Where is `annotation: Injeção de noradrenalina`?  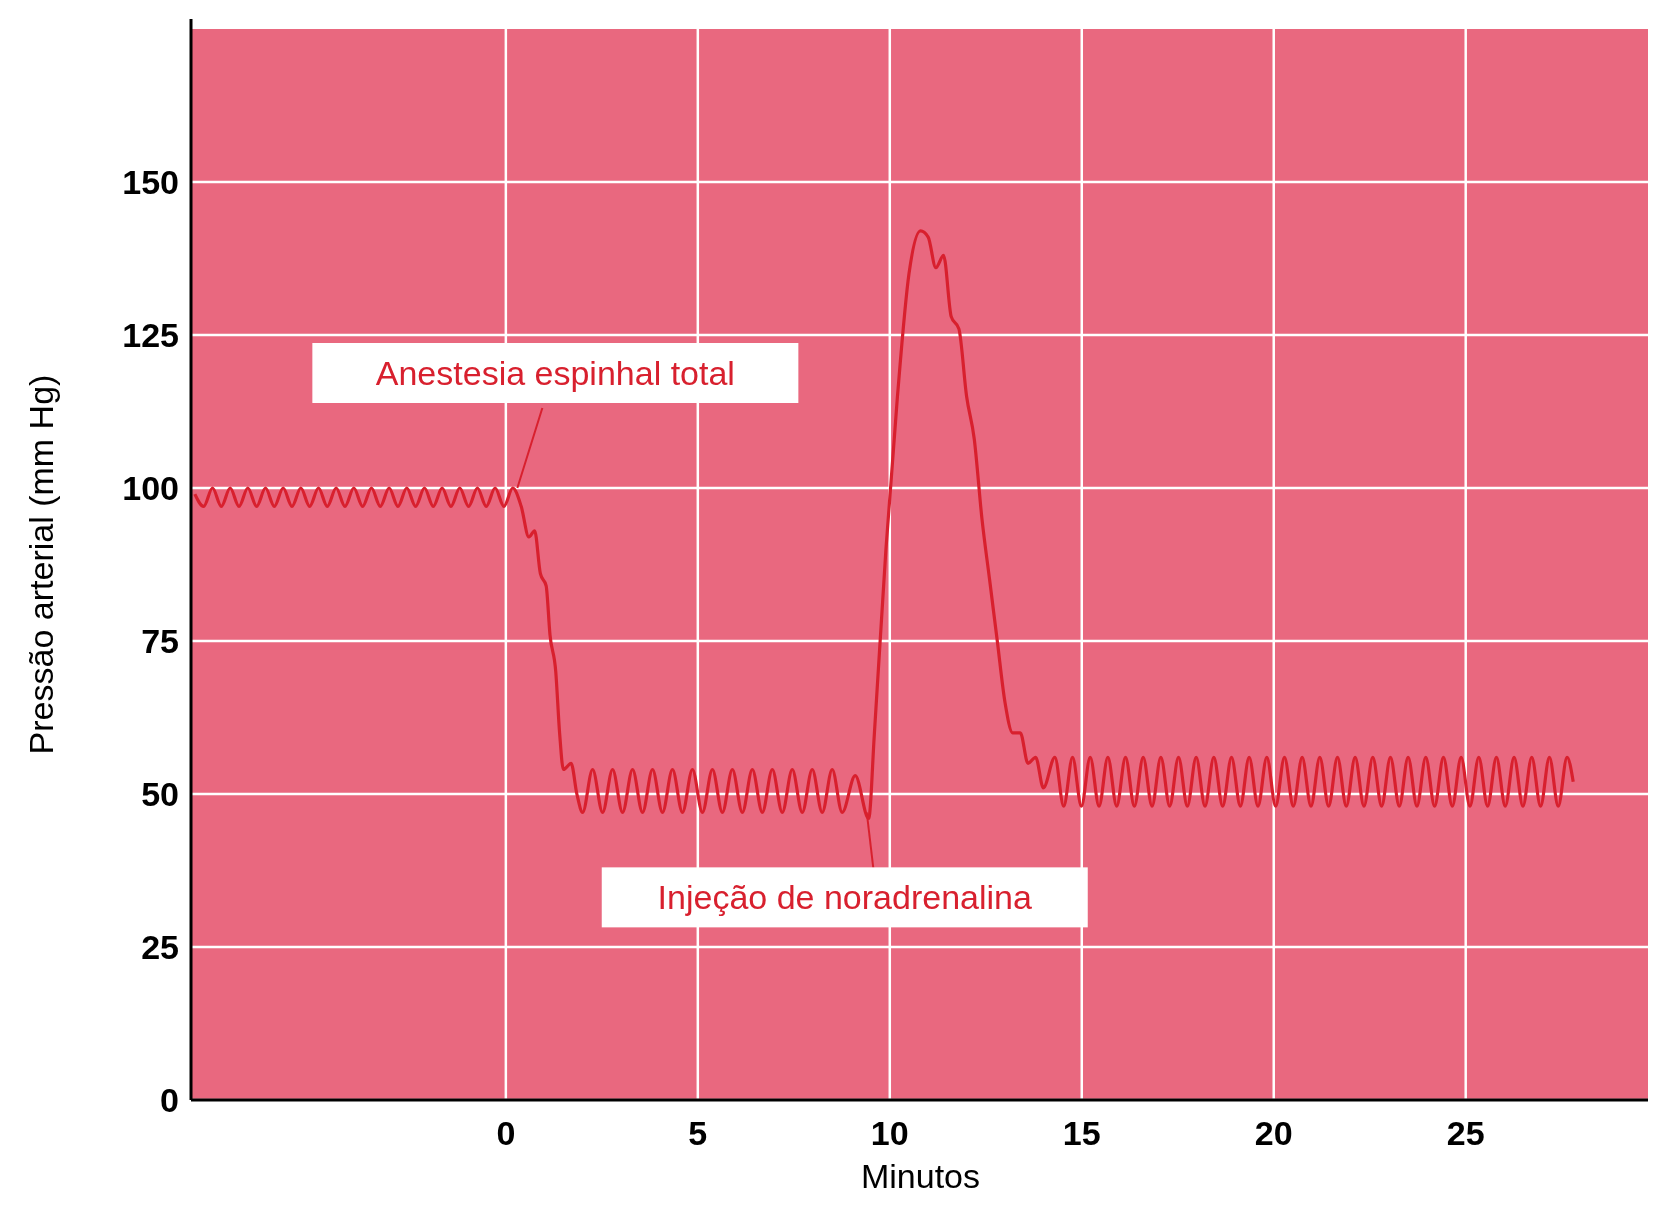 annotation: Injeção de noradrenalina is located at coordinates (844, 897).